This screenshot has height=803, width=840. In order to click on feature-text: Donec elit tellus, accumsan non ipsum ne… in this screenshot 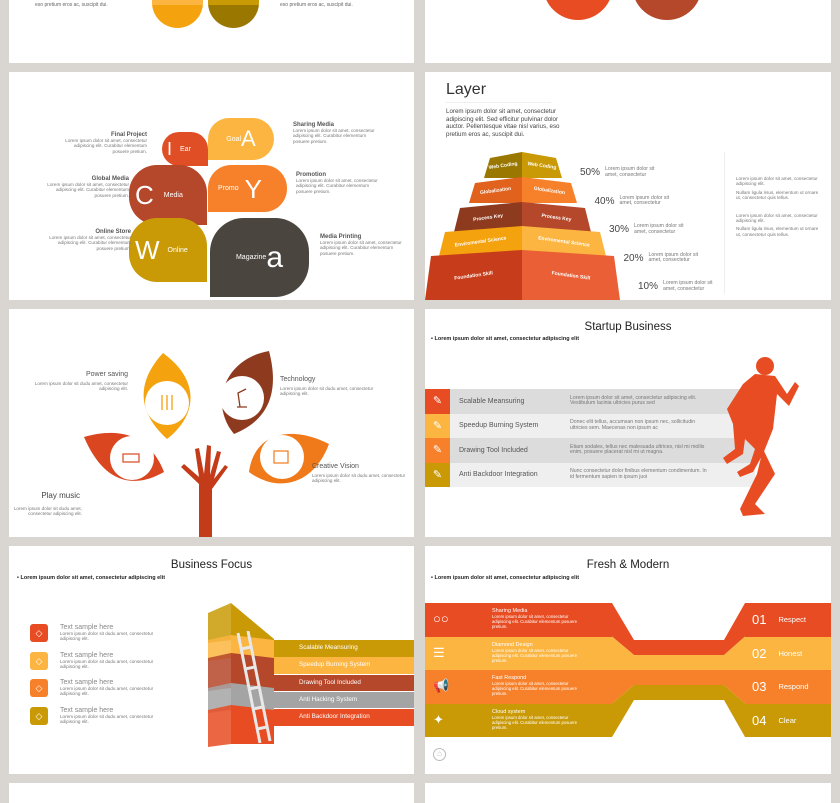, I will do `click(633, 425)`.